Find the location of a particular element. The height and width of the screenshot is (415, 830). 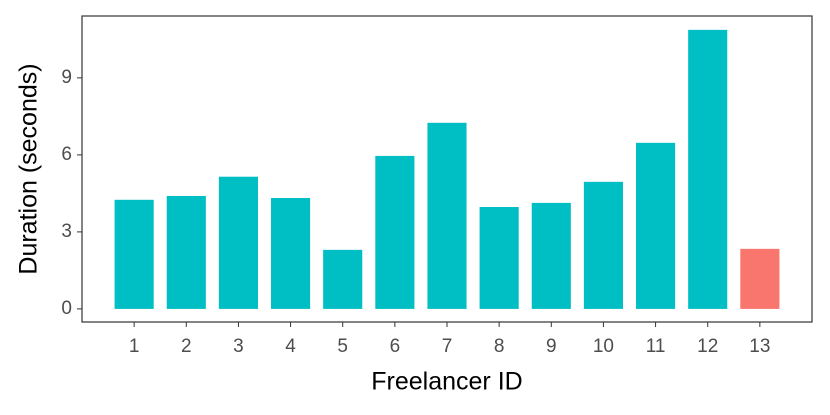

x-tick-label: 3 is located at coordinates (238, 346).